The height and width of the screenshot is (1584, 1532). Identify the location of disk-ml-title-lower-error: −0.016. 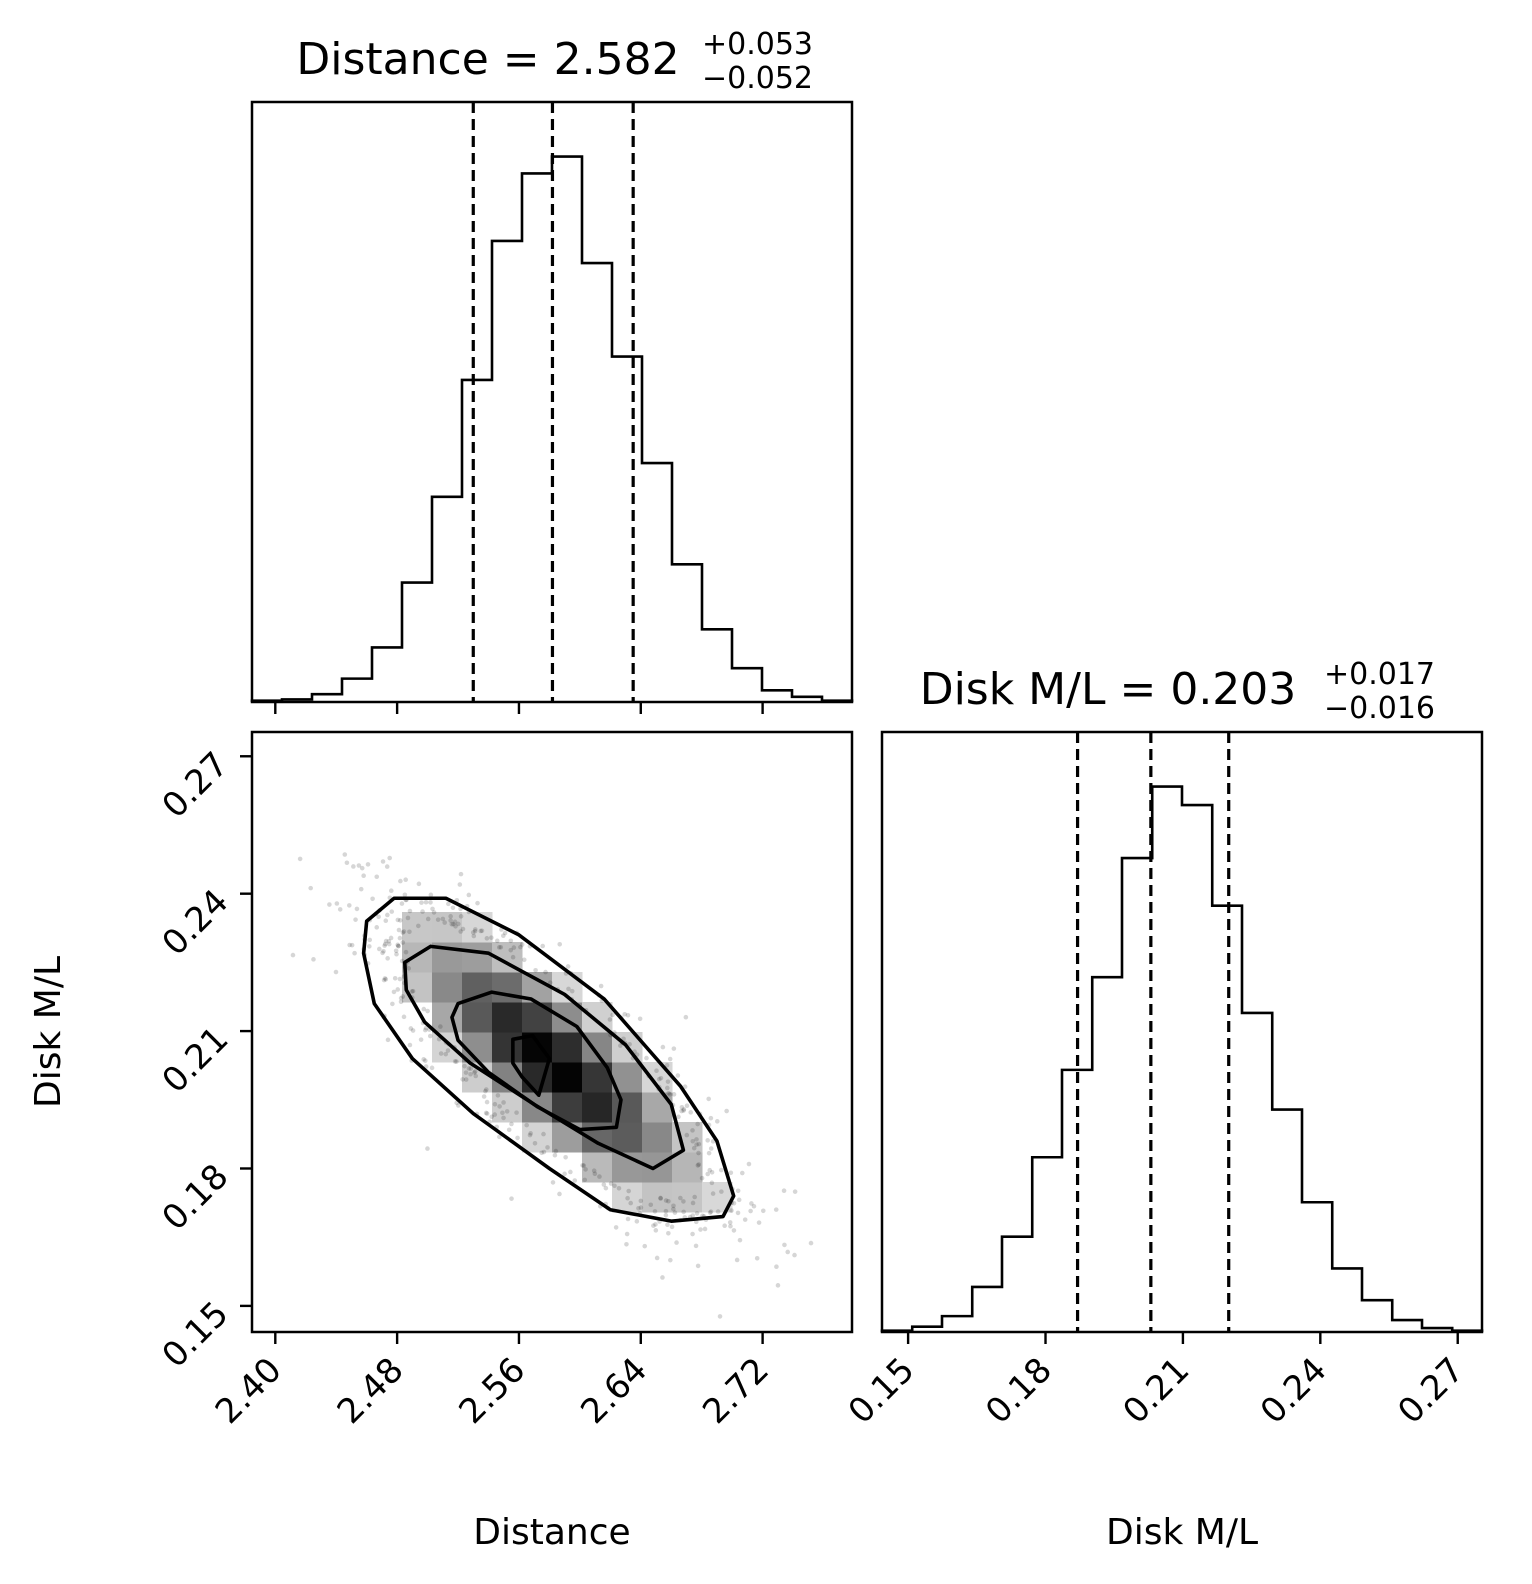
(1379, 708).